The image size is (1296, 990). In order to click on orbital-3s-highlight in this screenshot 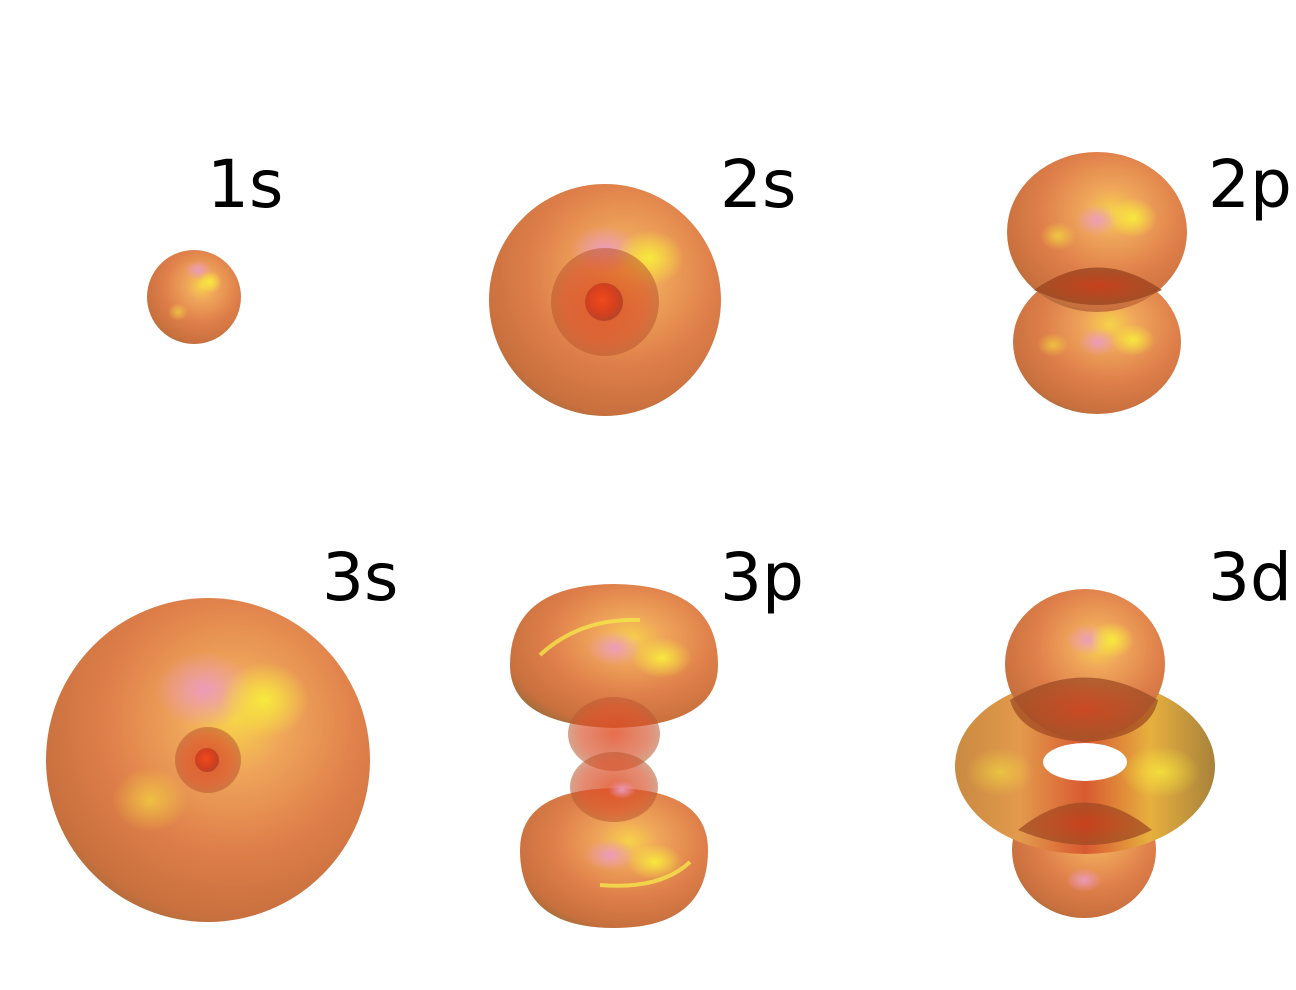, I will do `click(265, 700)`.